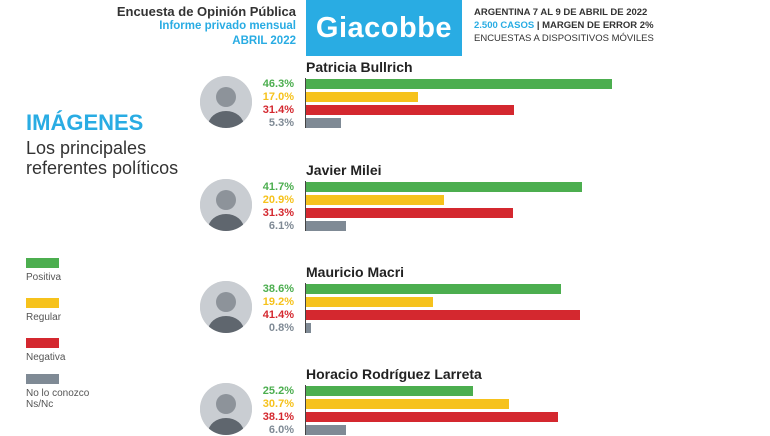  Describe the element at coordinates (85, 122) in the screenshot. I see `section-title: IMÁGENES` at that location.